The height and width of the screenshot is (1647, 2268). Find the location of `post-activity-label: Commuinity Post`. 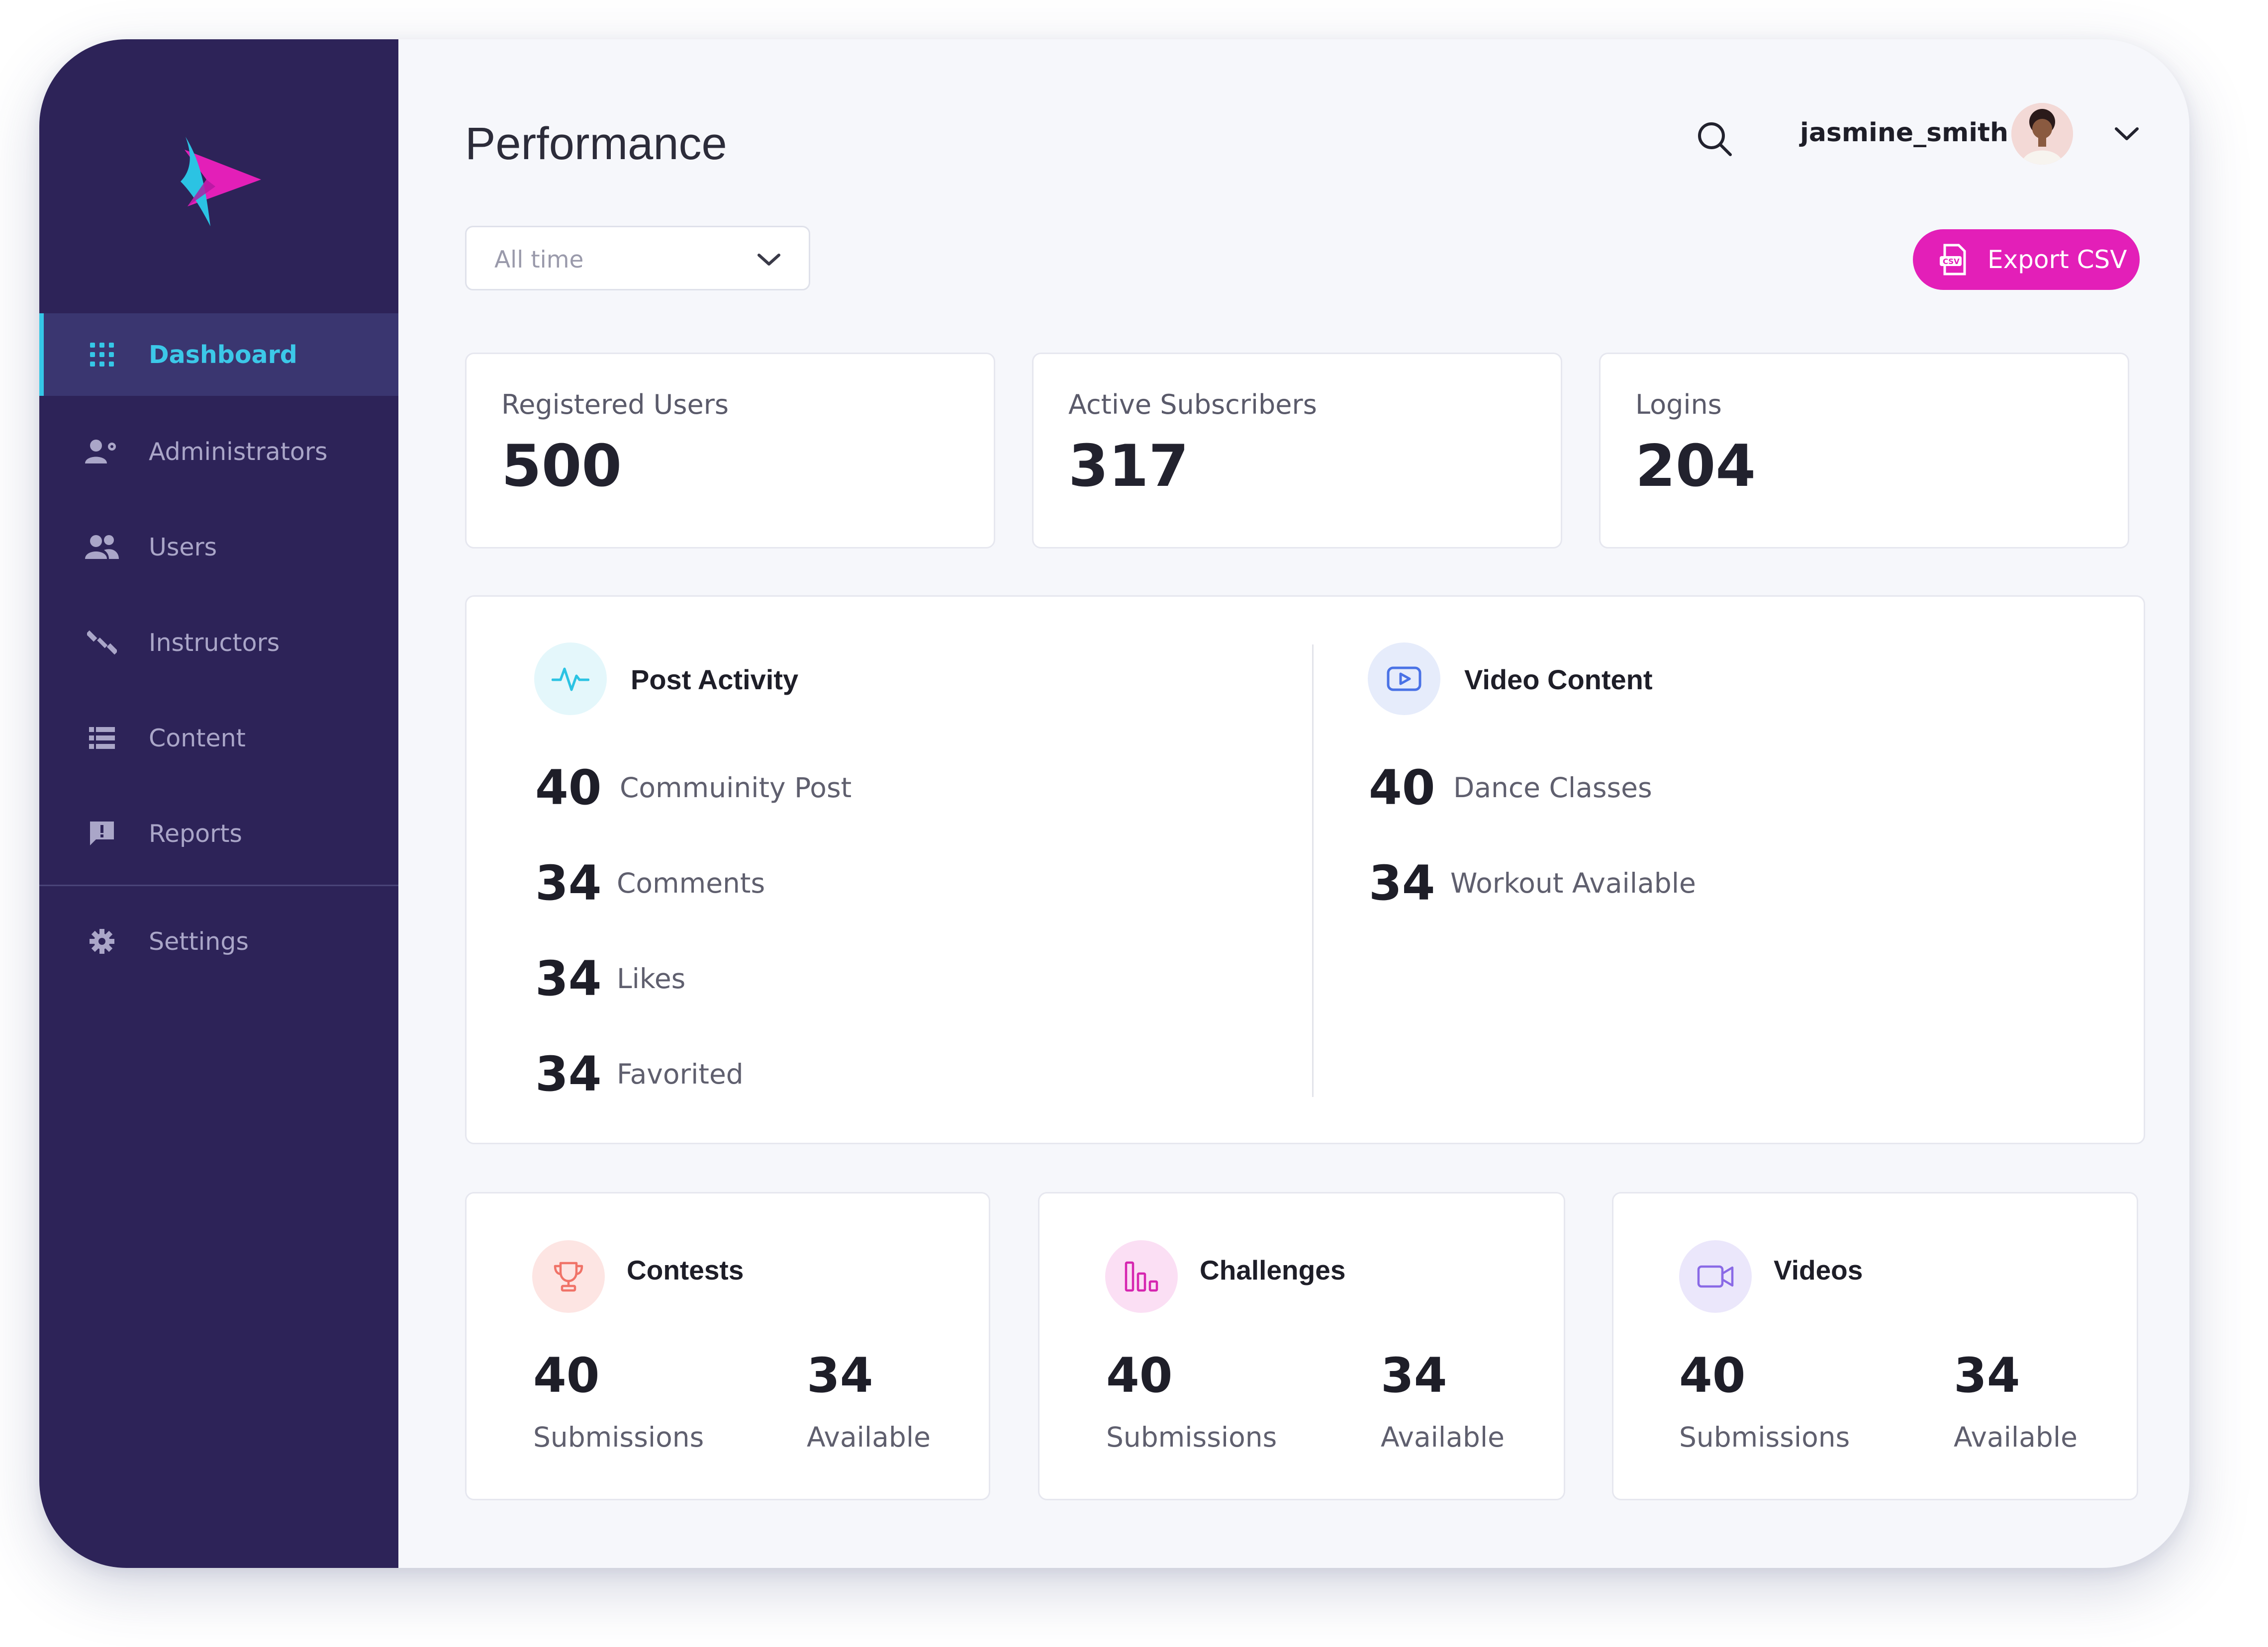

post-activity-label: Commuinity Post is located at coordinates (736, 788).